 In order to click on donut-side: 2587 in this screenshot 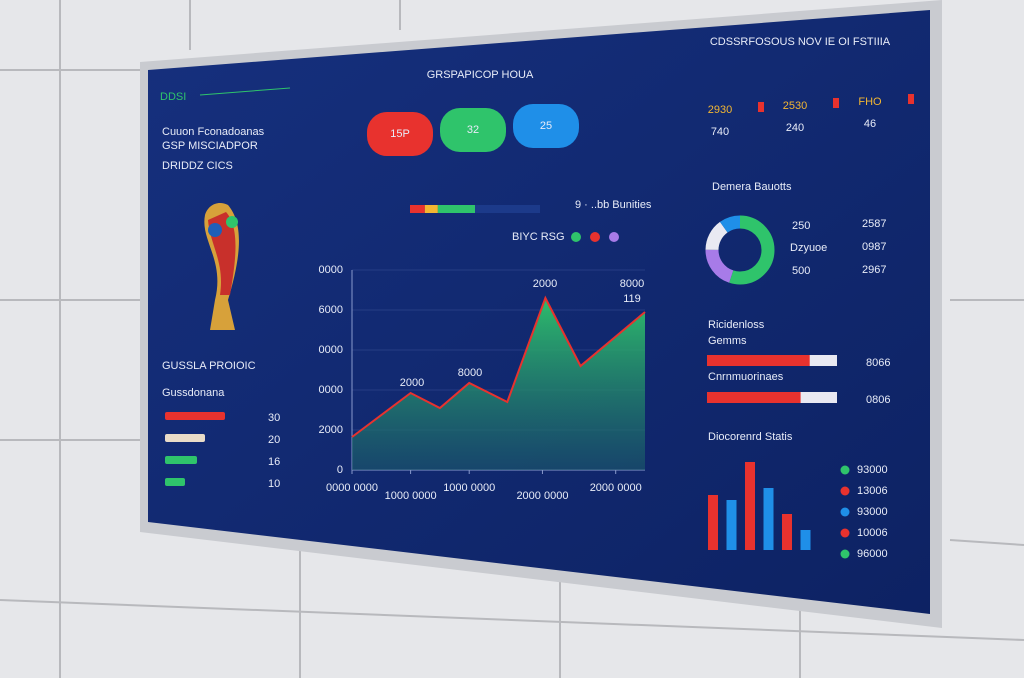, I will do `click(874, 224)`.